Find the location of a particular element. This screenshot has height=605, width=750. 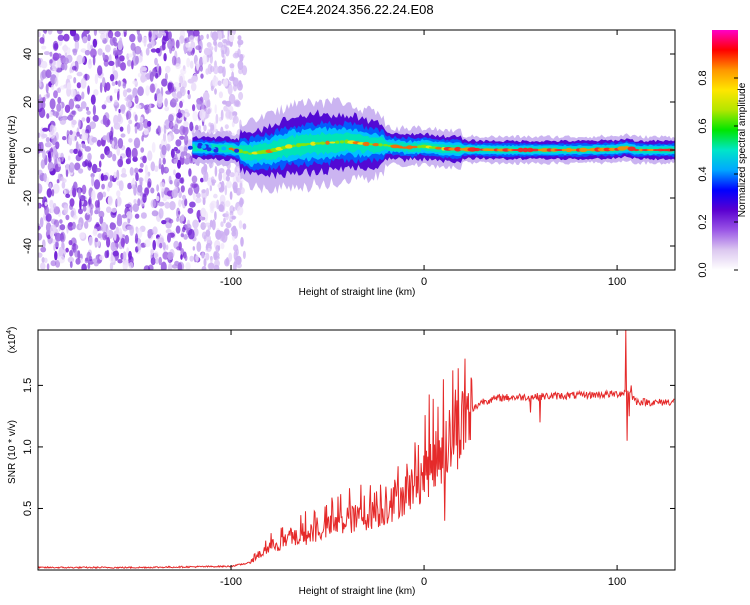

snr-multiplier-exp: 4 is located at coordinates (9, 332).